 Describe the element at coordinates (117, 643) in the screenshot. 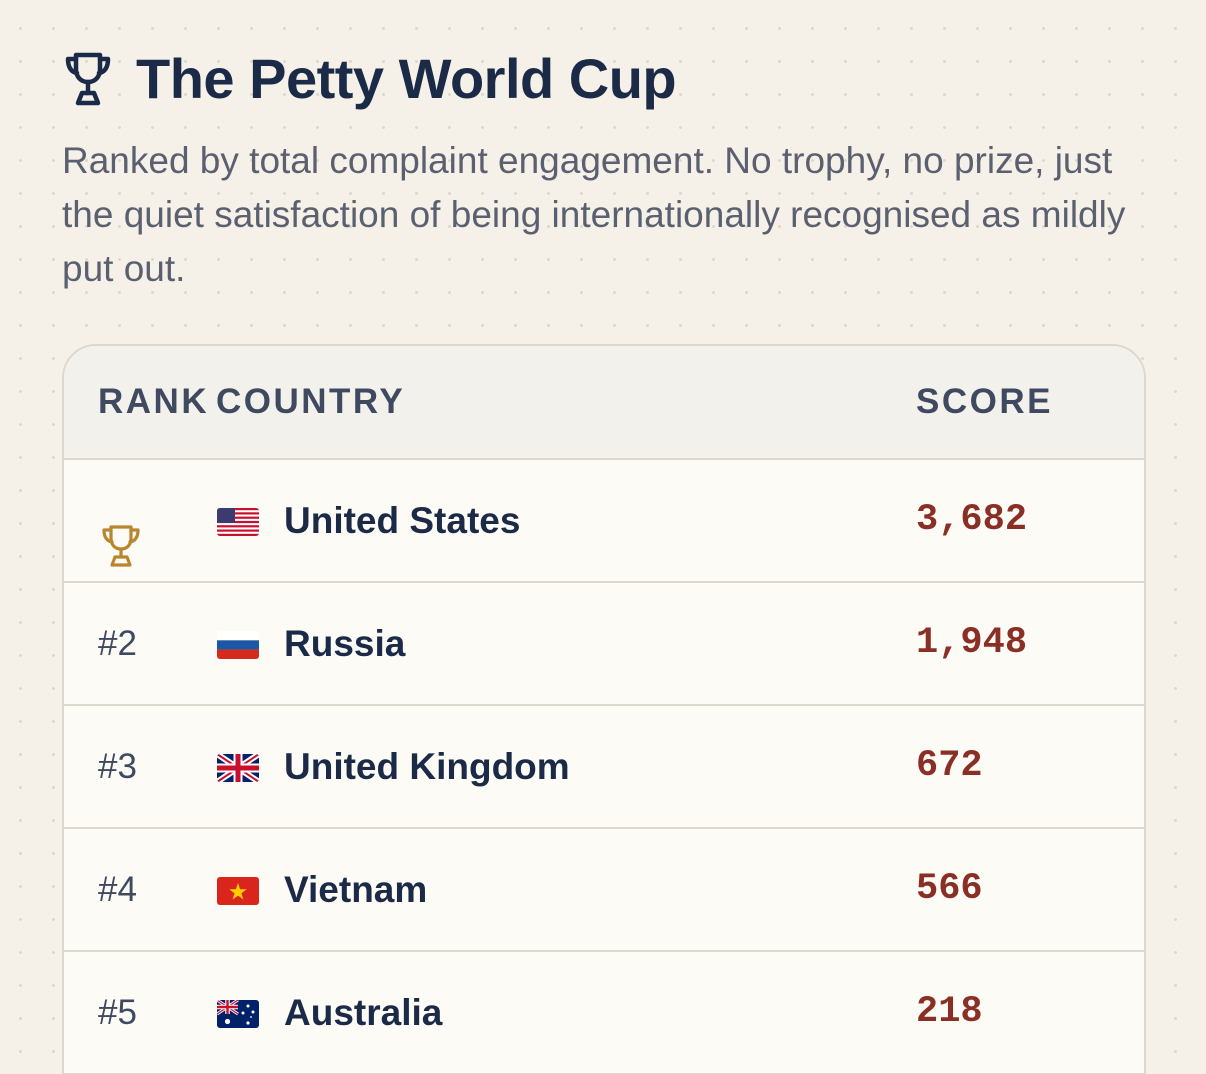

I see `rank-label: #2` at that location.